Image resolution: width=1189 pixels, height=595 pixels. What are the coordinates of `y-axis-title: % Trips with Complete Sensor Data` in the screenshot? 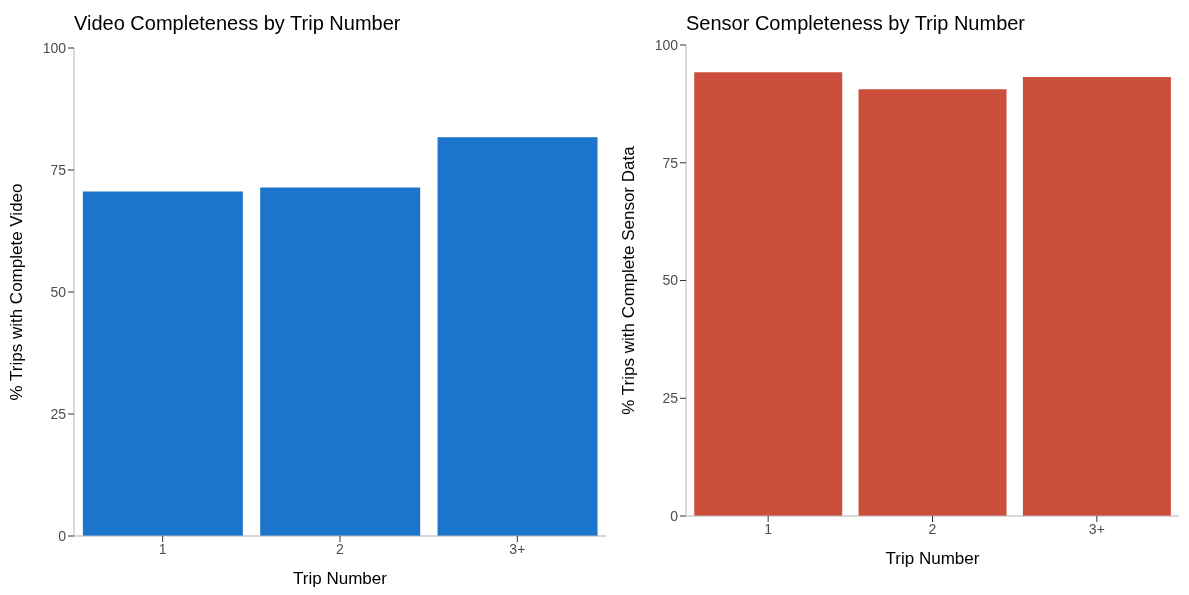 It's located at (629, 280).